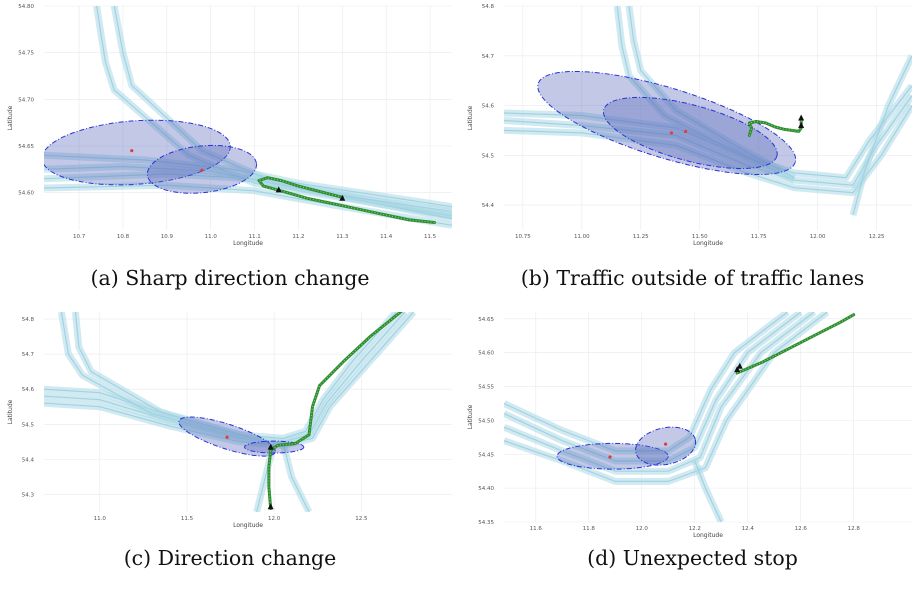  I want to click on x-tick-label: 12.8, so click(854, 529).